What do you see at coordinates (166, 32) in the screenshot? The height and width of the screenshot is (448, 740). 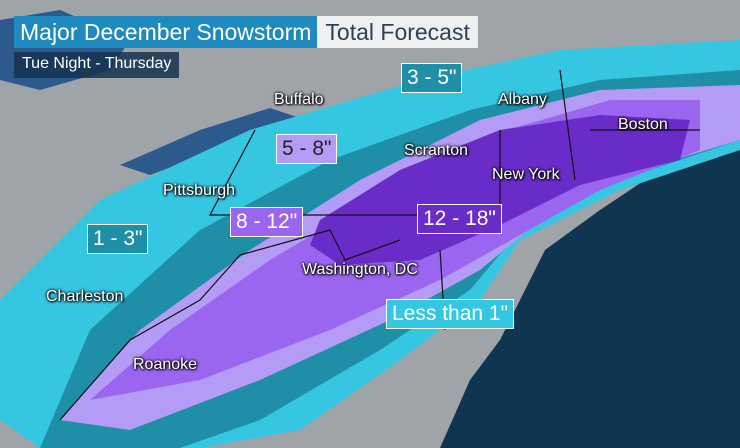 I see `title-main: Major December Snowstorm` at bounding box center [166, 32].